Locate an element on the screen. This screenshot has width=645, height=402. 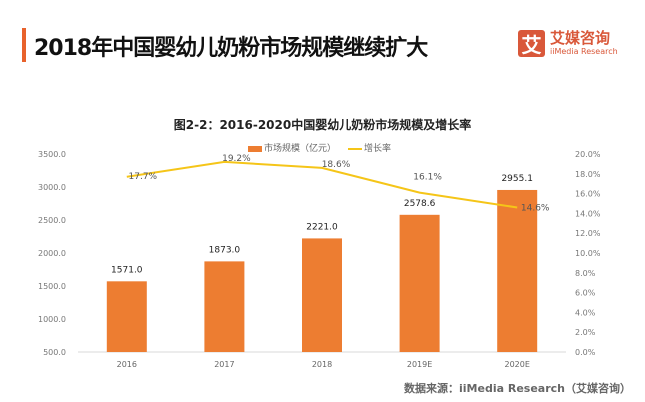
y2-tick-label: 20.0% is located at coordinates (588, 154).